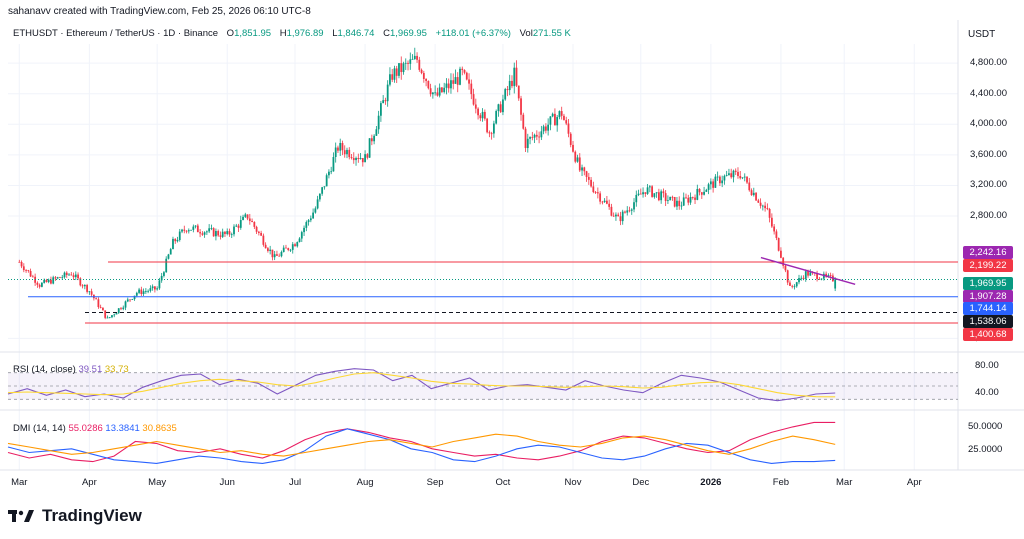 This screenshot has width=1024, height=539. What do you see at coordinates (295, 482) in the screenshot?
I see `time-axis-label: Jul` at bounding box center [295, 482].